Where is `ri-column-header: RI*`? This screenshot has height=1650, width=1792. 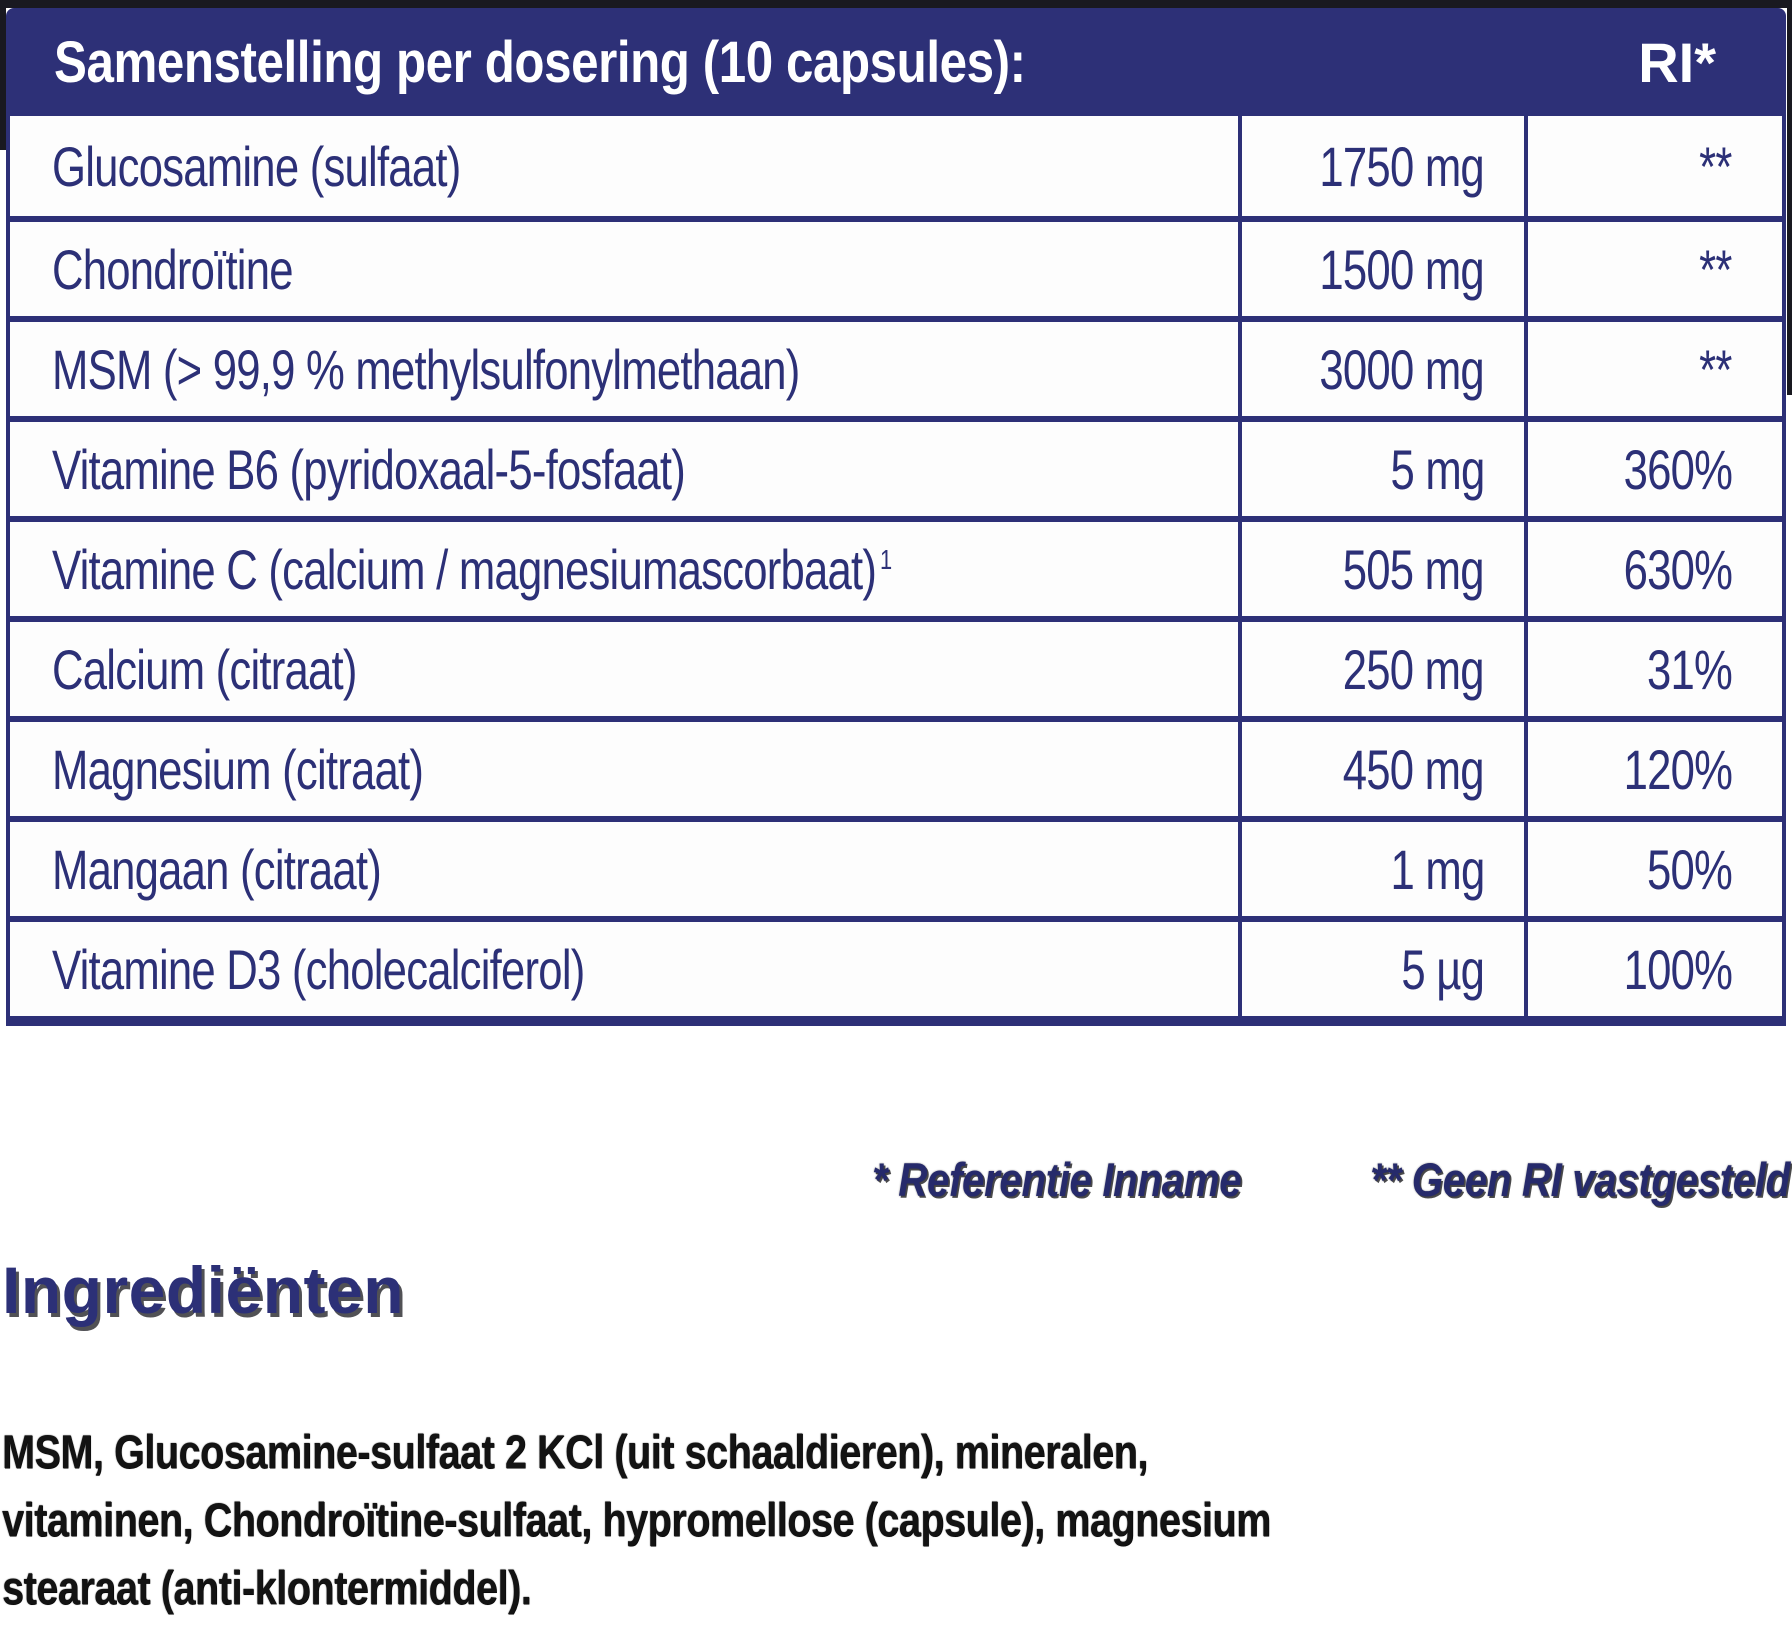
ri-column-header: RI* is located at coordinates (1677, 62).